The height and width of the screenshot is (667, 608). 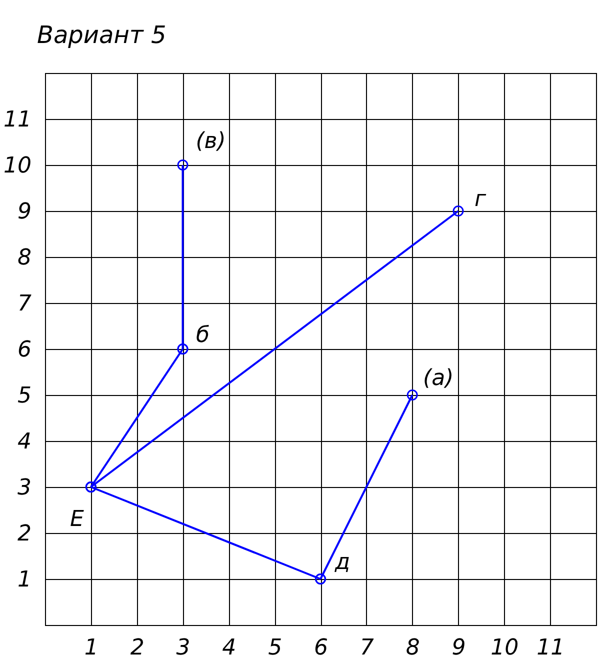 I want to click on x-tick-label: 2, so click(x=137, y=648).